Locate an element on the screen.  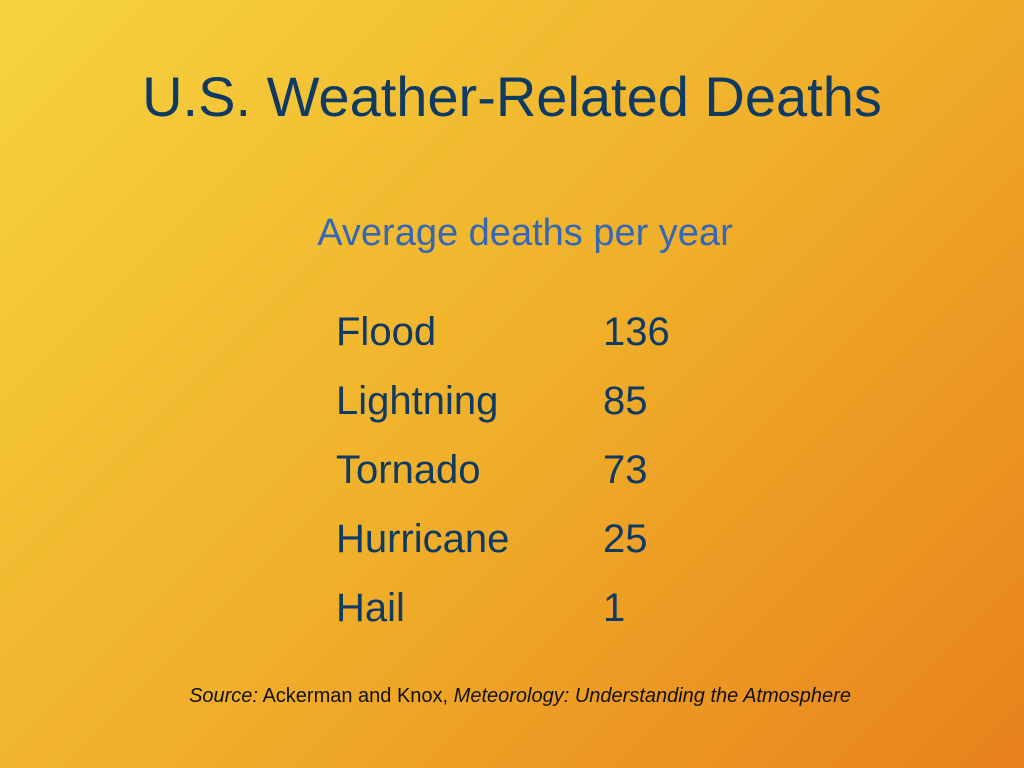
hazard-name: Tornado is located at coordinates (408, 470).